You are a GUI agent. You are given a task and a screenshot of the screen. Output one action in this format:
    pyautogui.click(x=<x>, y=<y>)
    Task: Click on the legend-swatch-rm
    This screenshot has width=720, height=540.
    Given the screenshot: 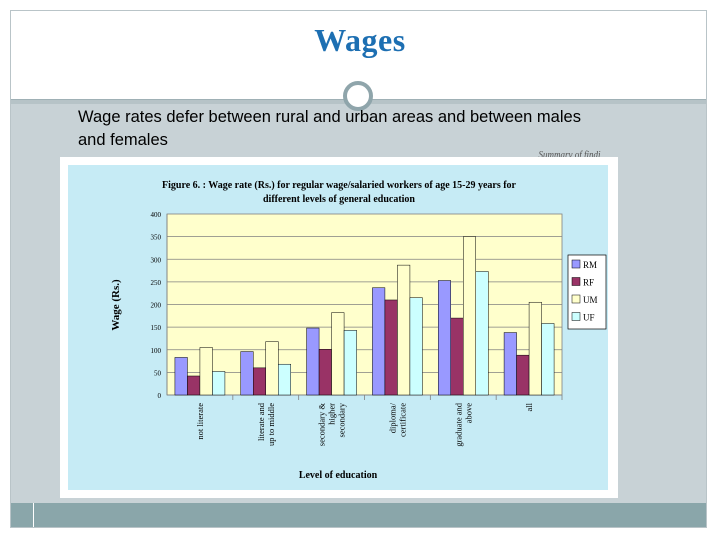 What is the action you would take?
    pyautogui.click(x=576, y=264)
    